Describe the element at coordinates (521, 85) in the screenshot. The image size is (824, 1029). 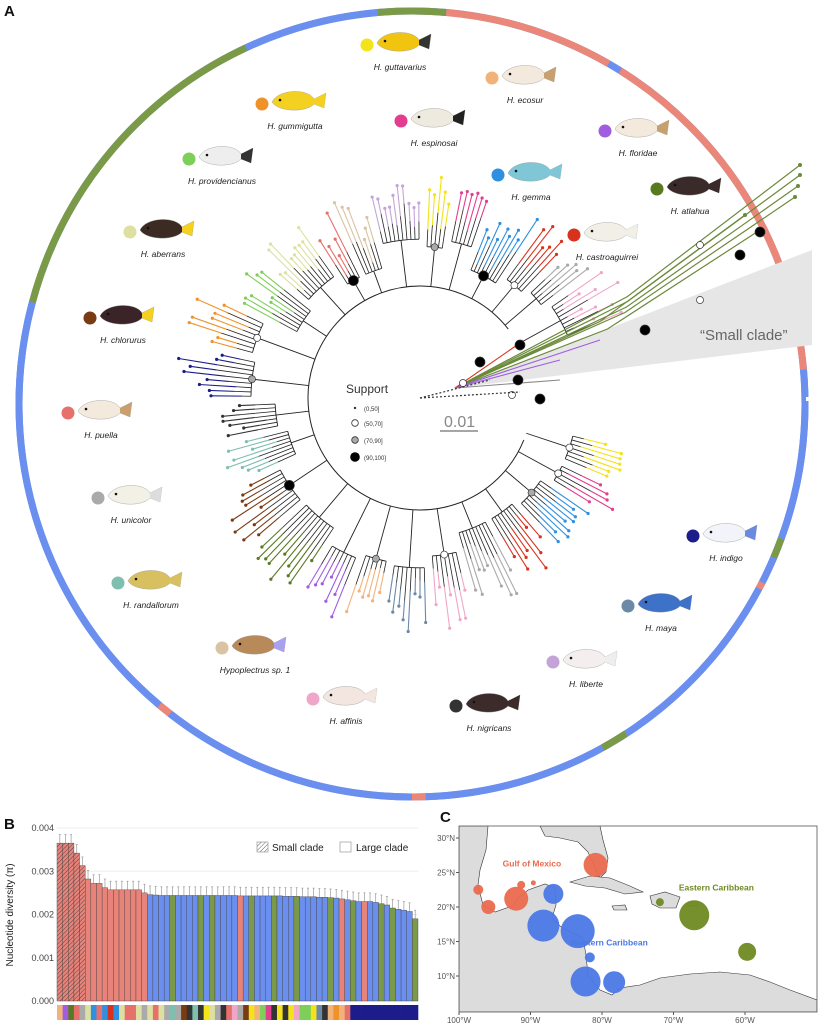
I see `species-entry: H. ecosur` at that location.